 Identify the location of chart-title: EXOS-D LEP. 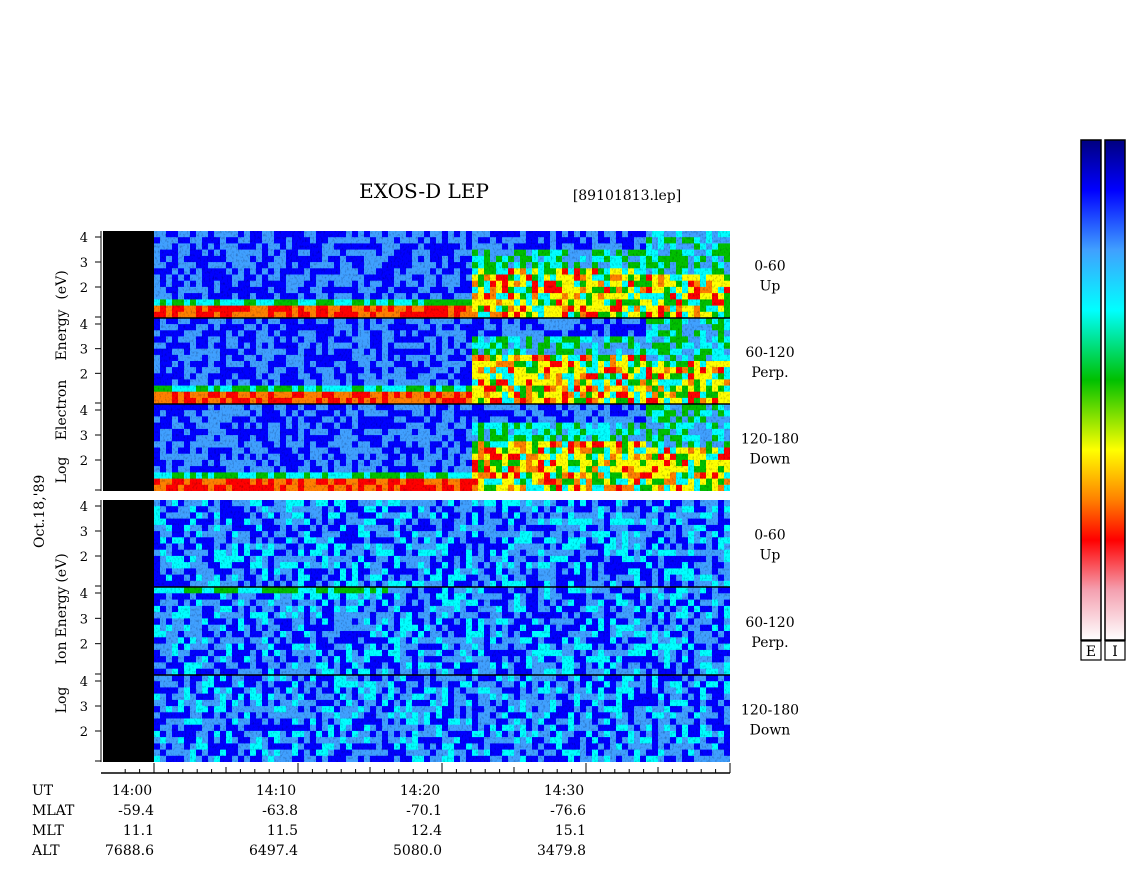
(424, 191).